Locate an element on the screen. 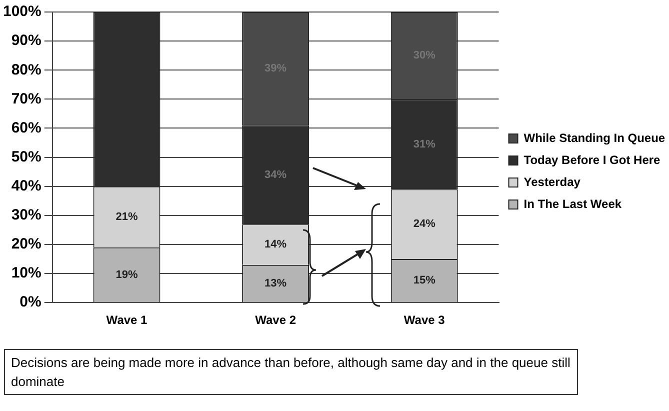  y-tick-label: 70% is located at coordinates (26, 99).